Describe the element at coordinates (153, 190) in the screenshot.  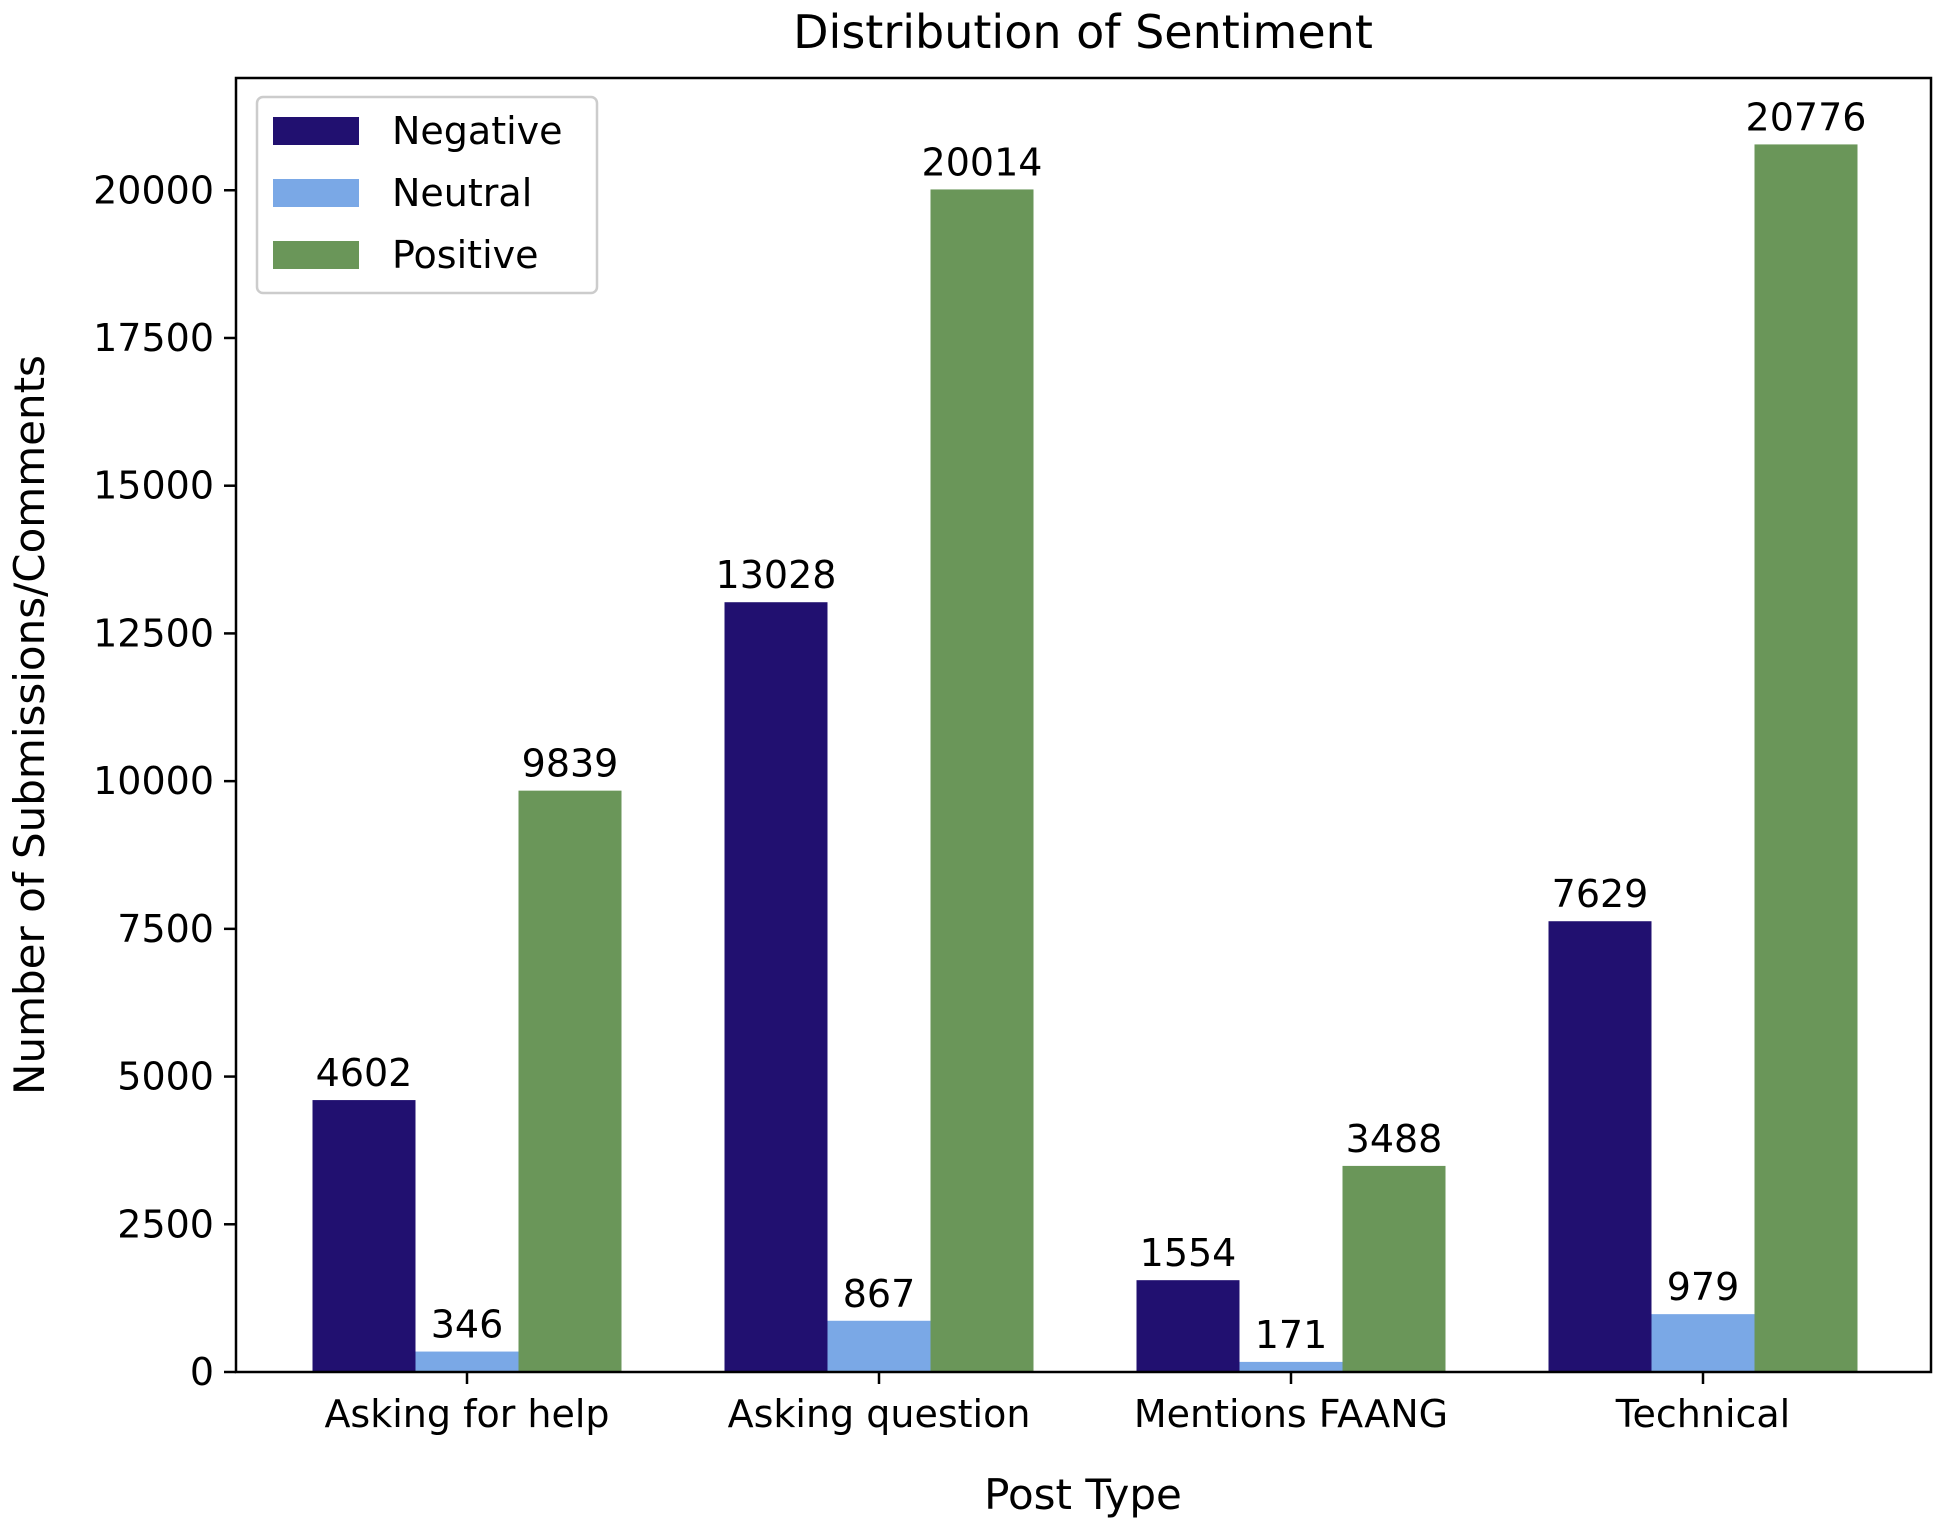
I see `y-tick-label: 20000` at that location.